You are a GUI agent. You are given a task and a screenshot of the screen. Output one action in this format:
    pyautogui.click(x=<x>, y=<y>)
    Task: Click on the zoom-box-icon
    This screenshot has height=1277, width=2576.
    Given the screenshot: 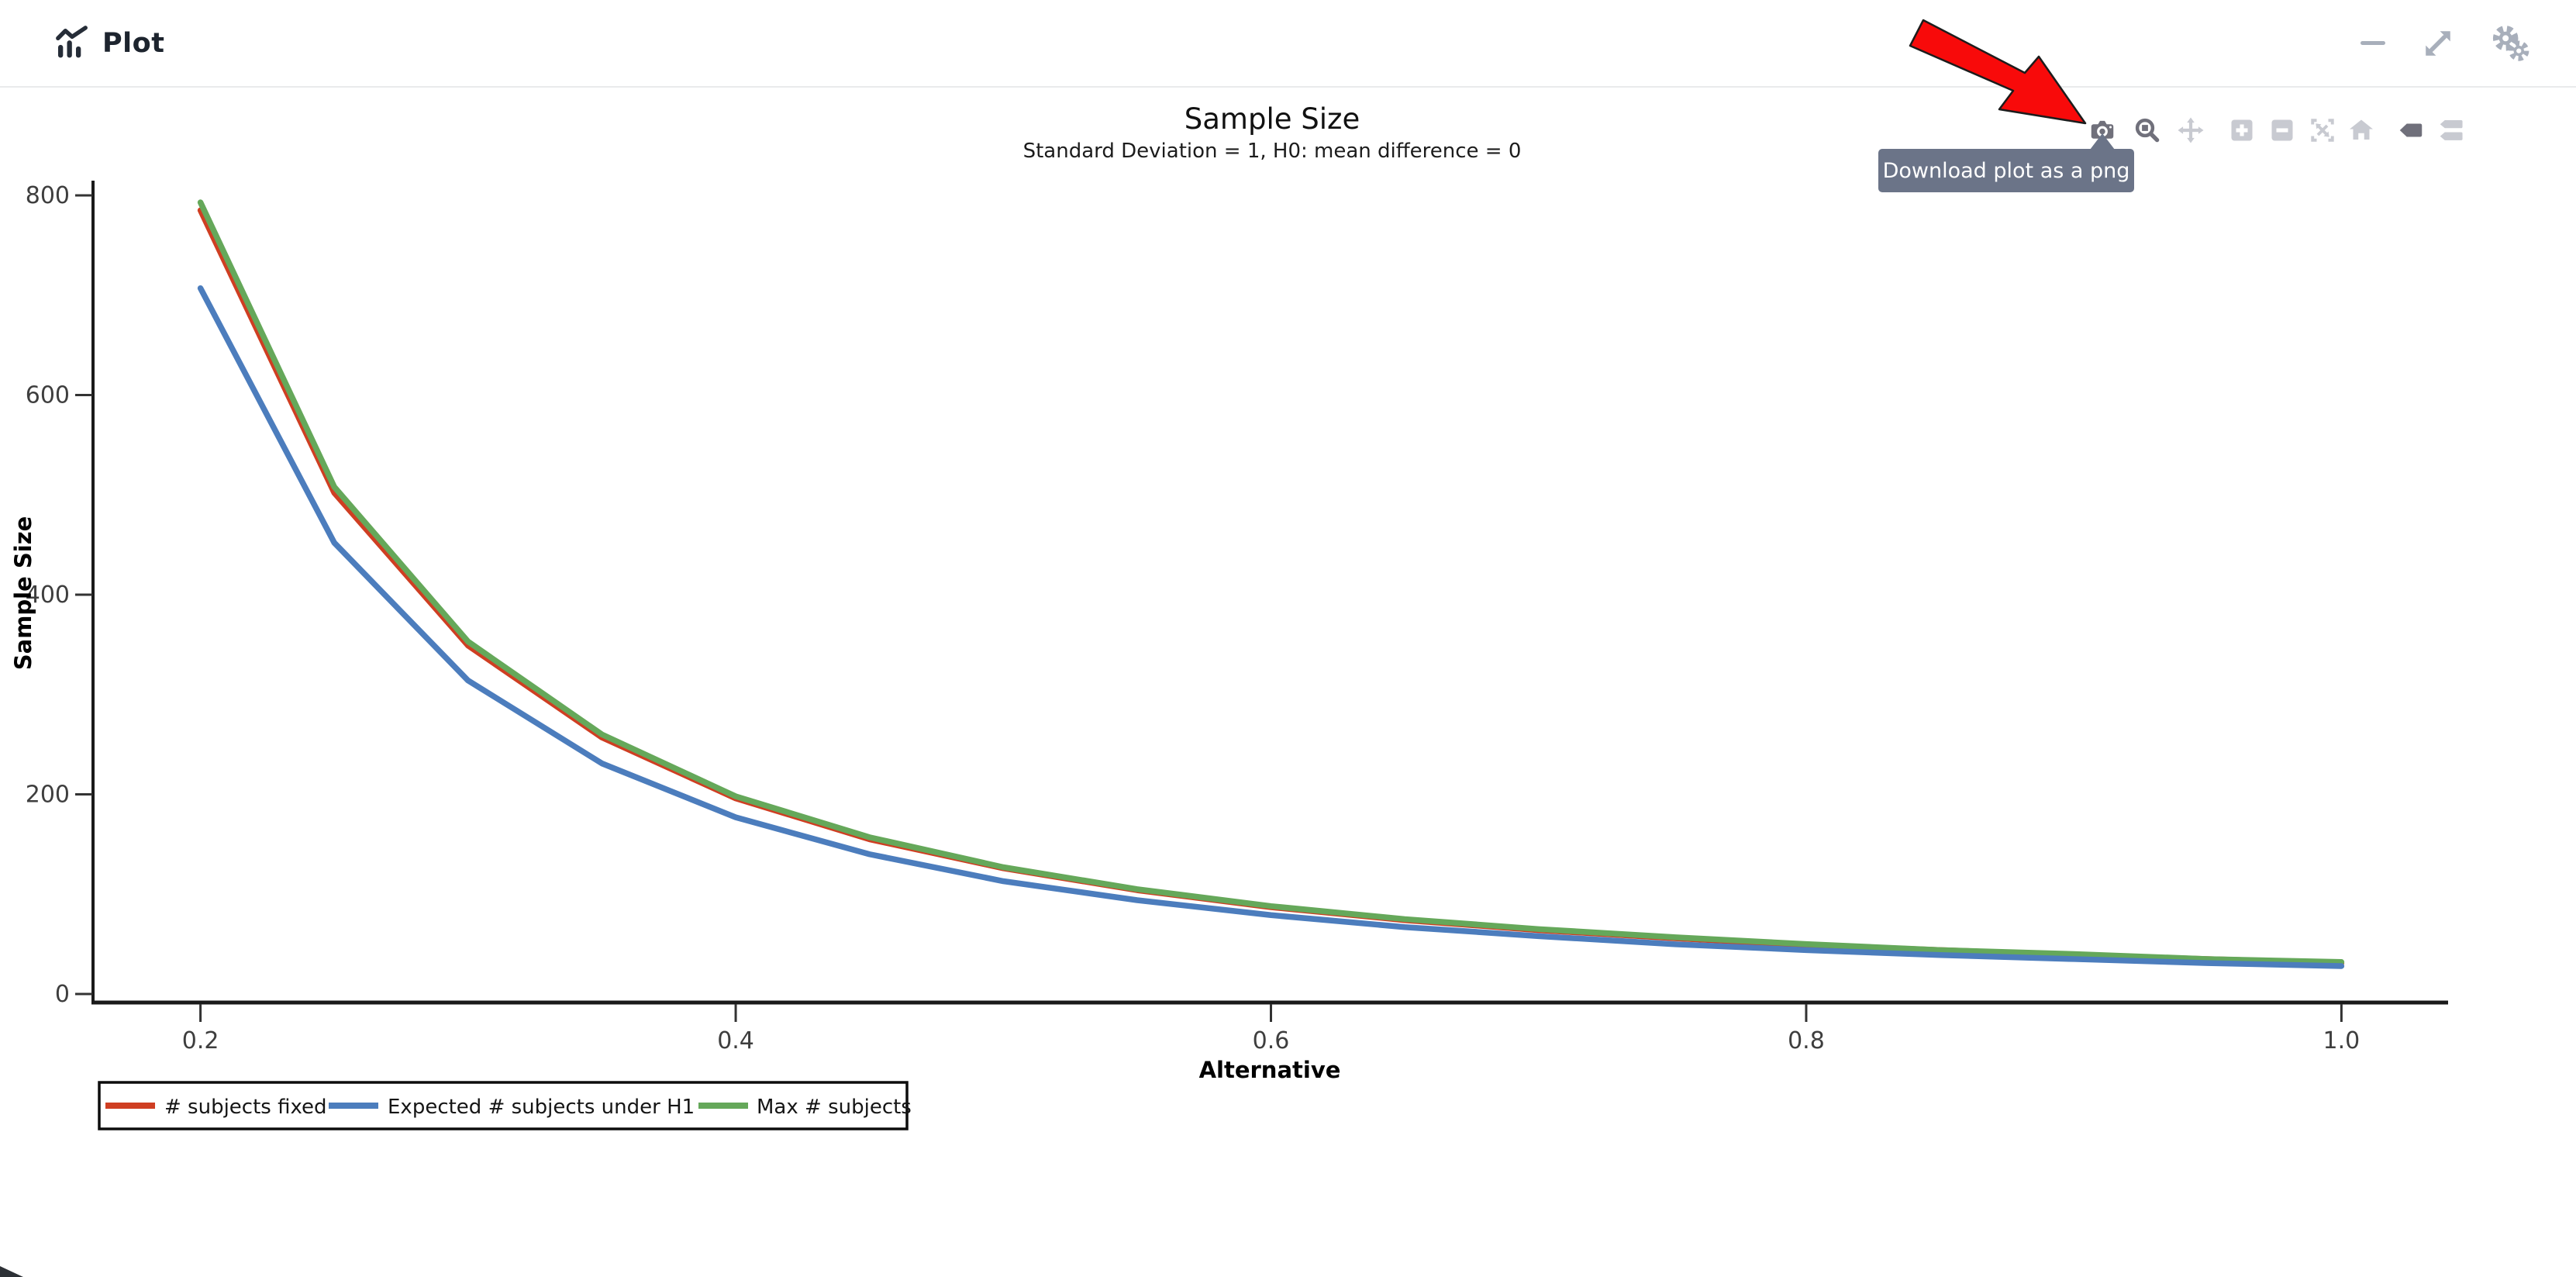 What is the action you would take?
    pyautogui.click(x=2147, y=131)
    